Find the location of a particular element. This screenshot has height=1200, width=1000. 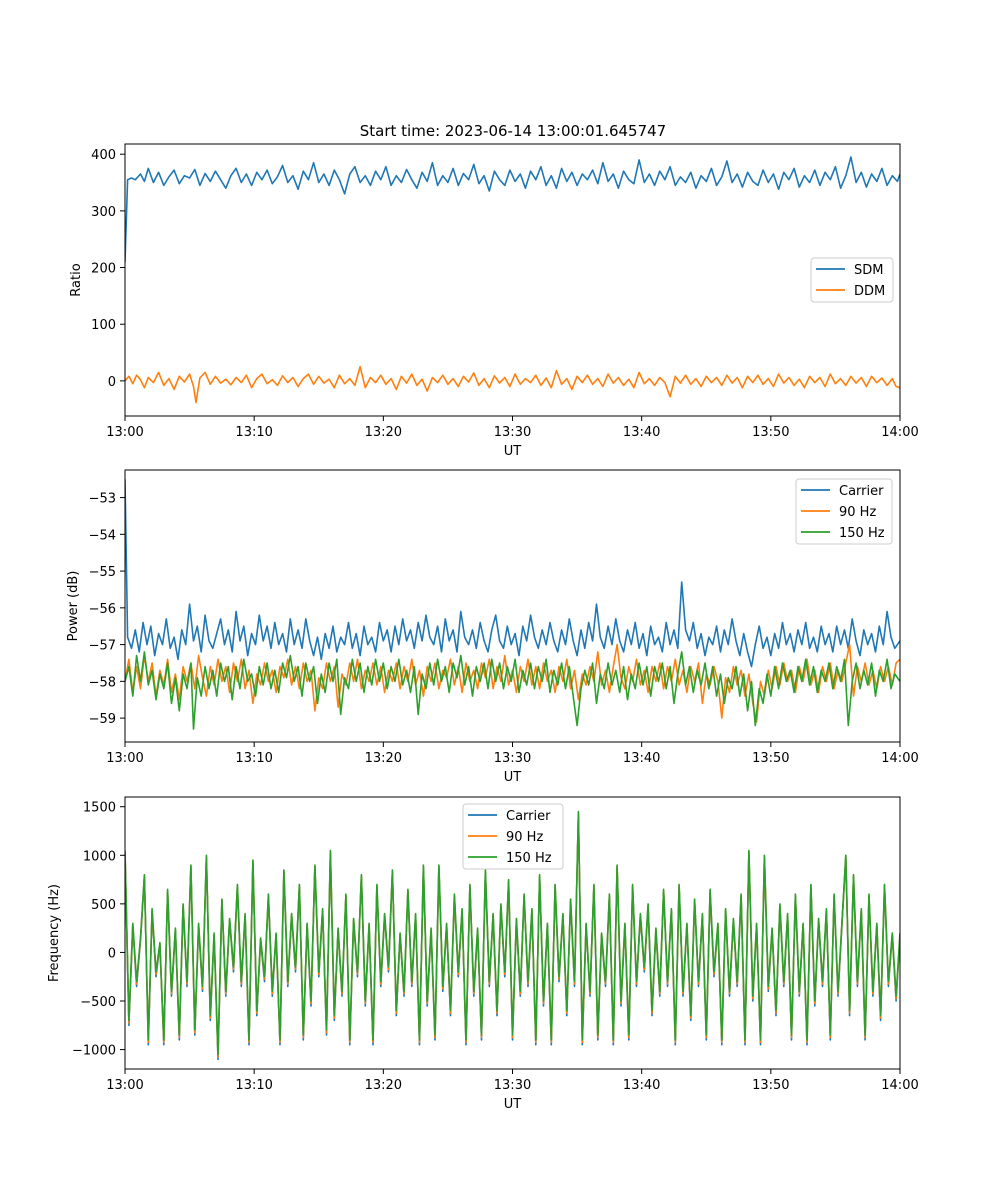

y-tick-label: −57 is located at coordinates (102, 646).